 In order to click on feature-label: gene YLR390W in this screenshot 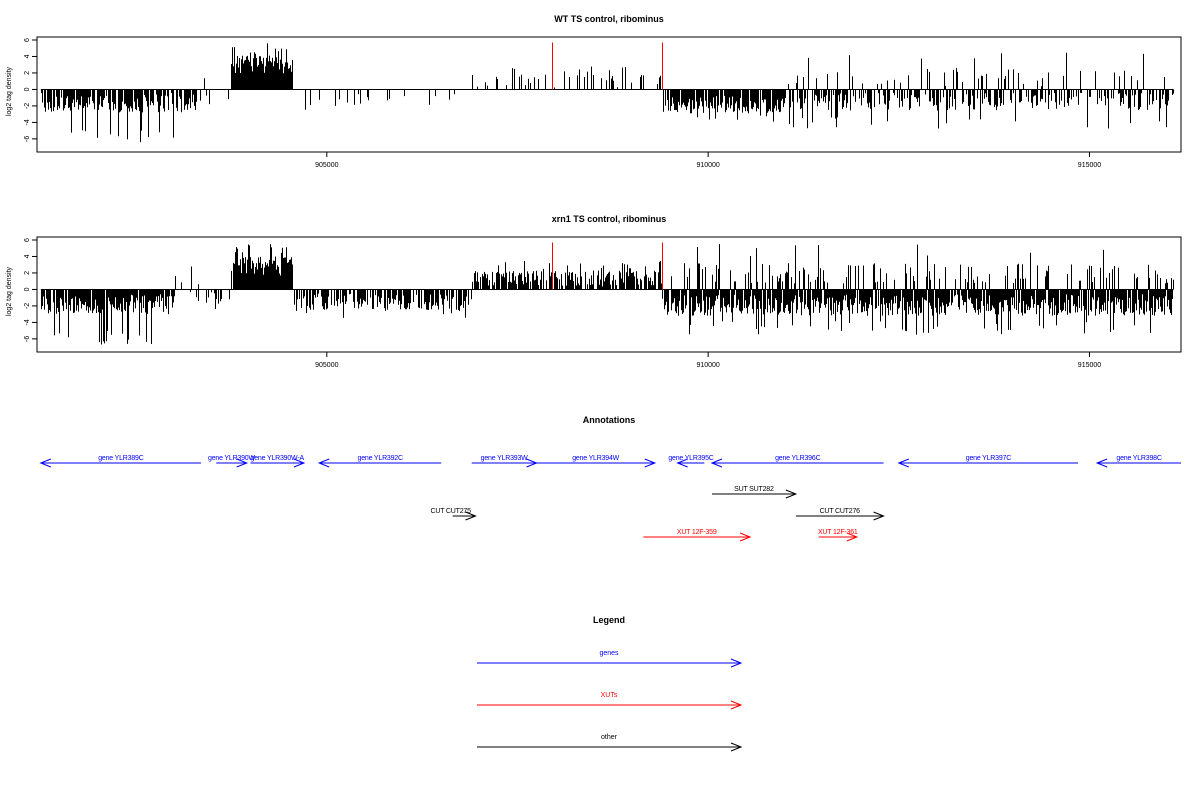, I will do `click(231, 458)`.